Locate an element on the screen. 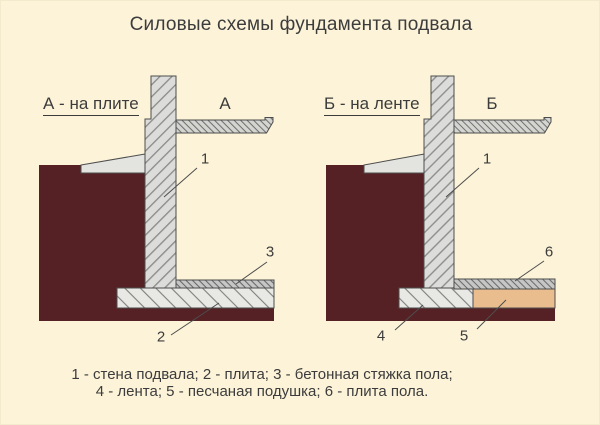 The width and height of the screenshot is (600, 425). leader-line-a3 is located at coordinates (251, 273).